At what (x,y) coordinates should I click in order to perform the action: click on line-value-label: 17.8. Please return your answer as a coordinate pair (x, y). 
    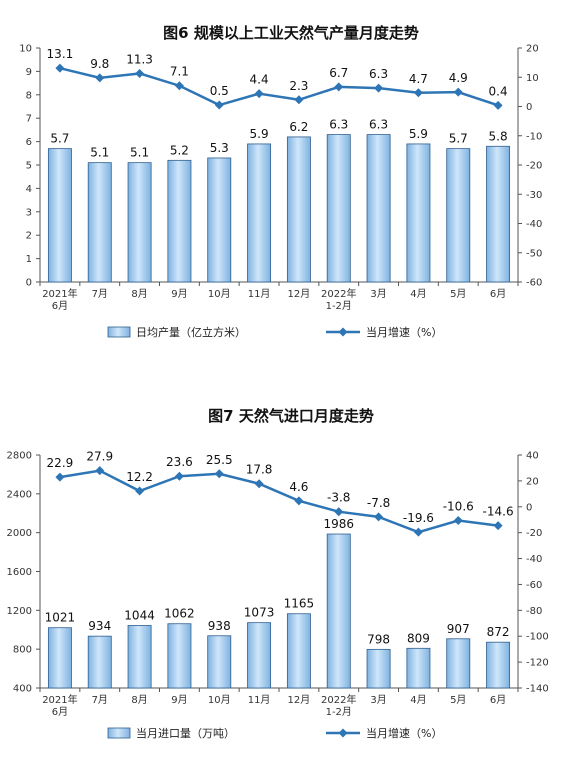
    Looking at the image, I should click on (259, 470).